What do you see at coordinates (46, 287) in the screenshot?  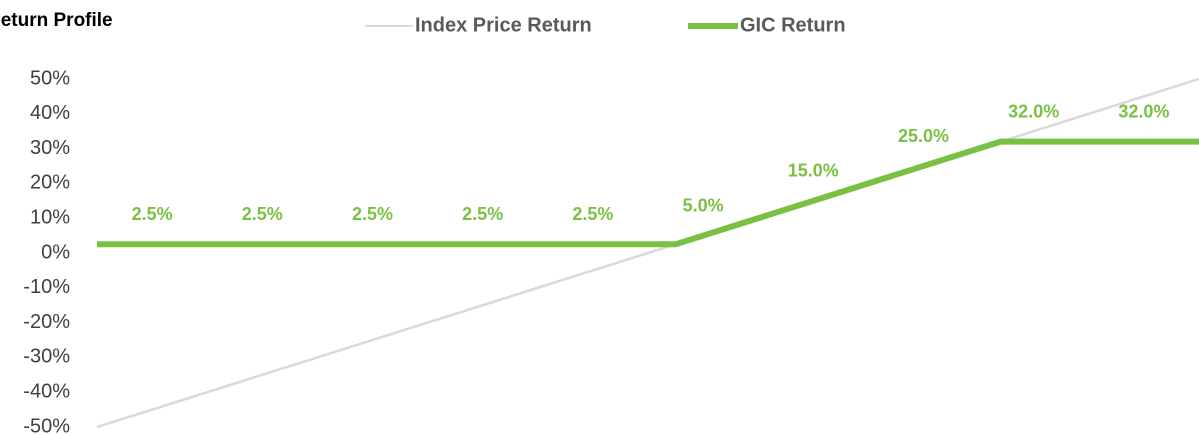 I see `y-tick-label: -10%` at bounding box center [46, 287].